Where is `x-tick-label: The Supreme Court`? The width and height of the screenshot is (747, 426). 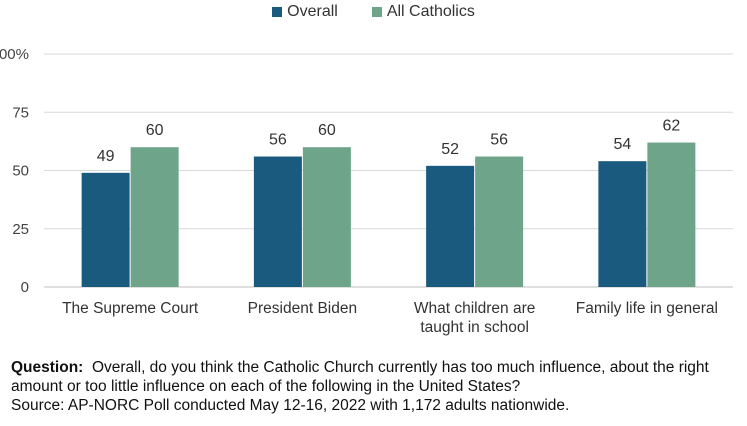 x-tick-label: The Supreme Court is located at coordinates (130, 308).